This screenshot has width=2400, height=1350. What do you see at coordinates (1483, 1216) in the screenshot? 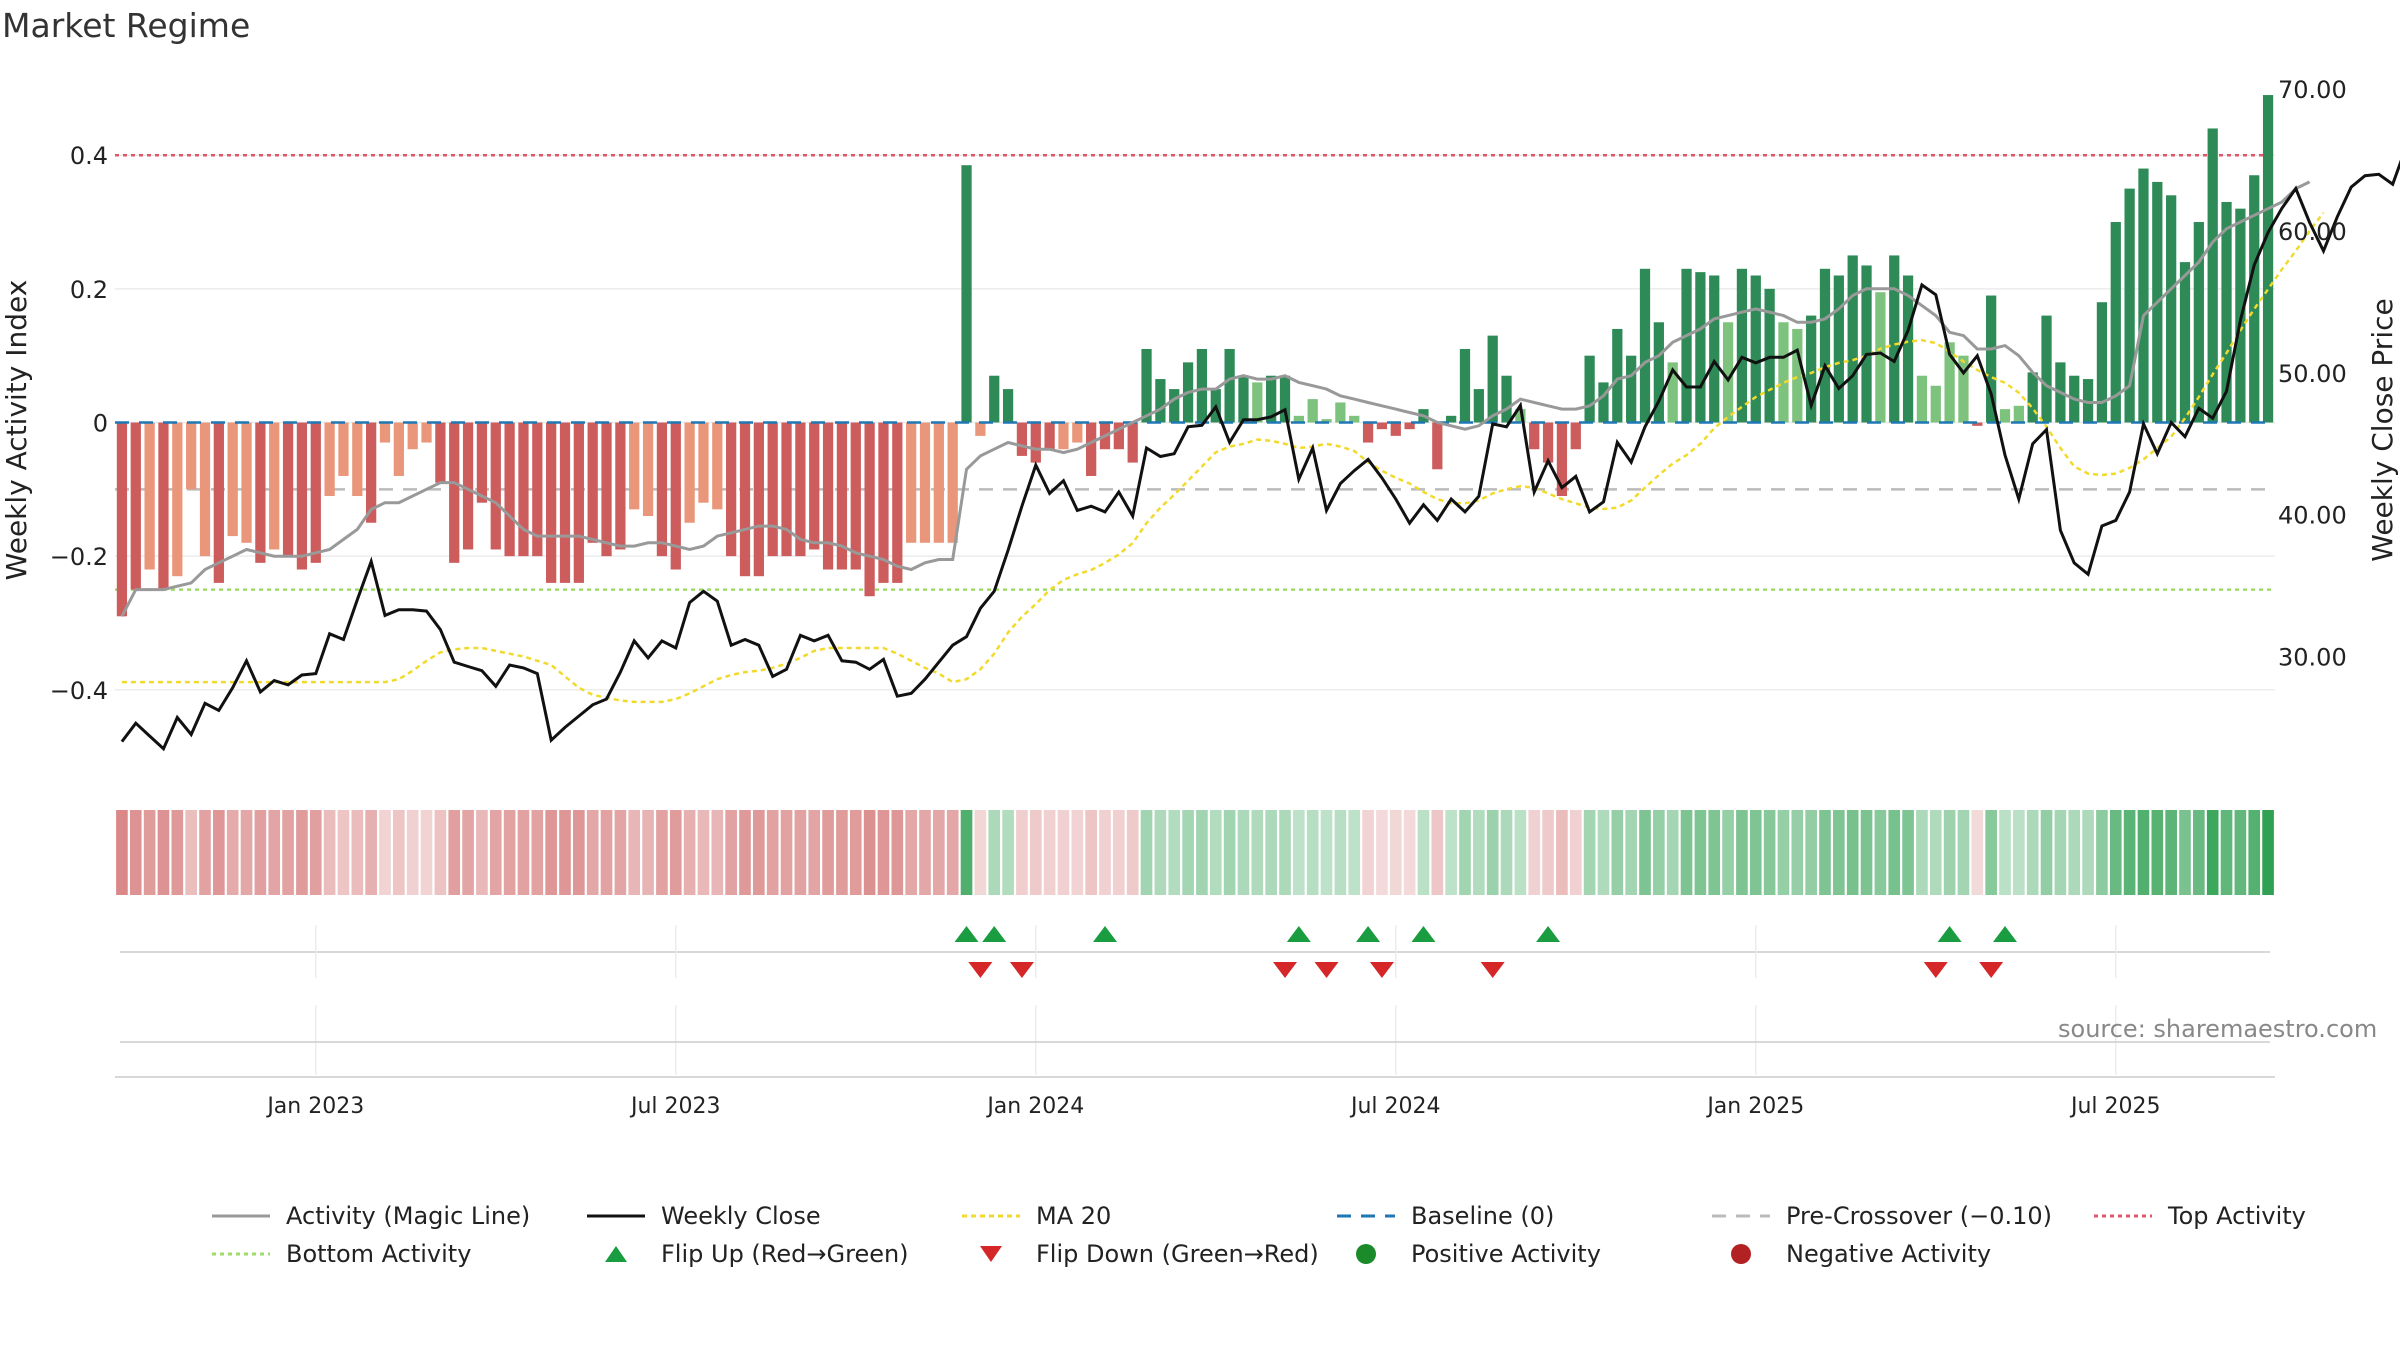
I see `legend-label: Baseline (0)` at bounding box center [1483, 1216].